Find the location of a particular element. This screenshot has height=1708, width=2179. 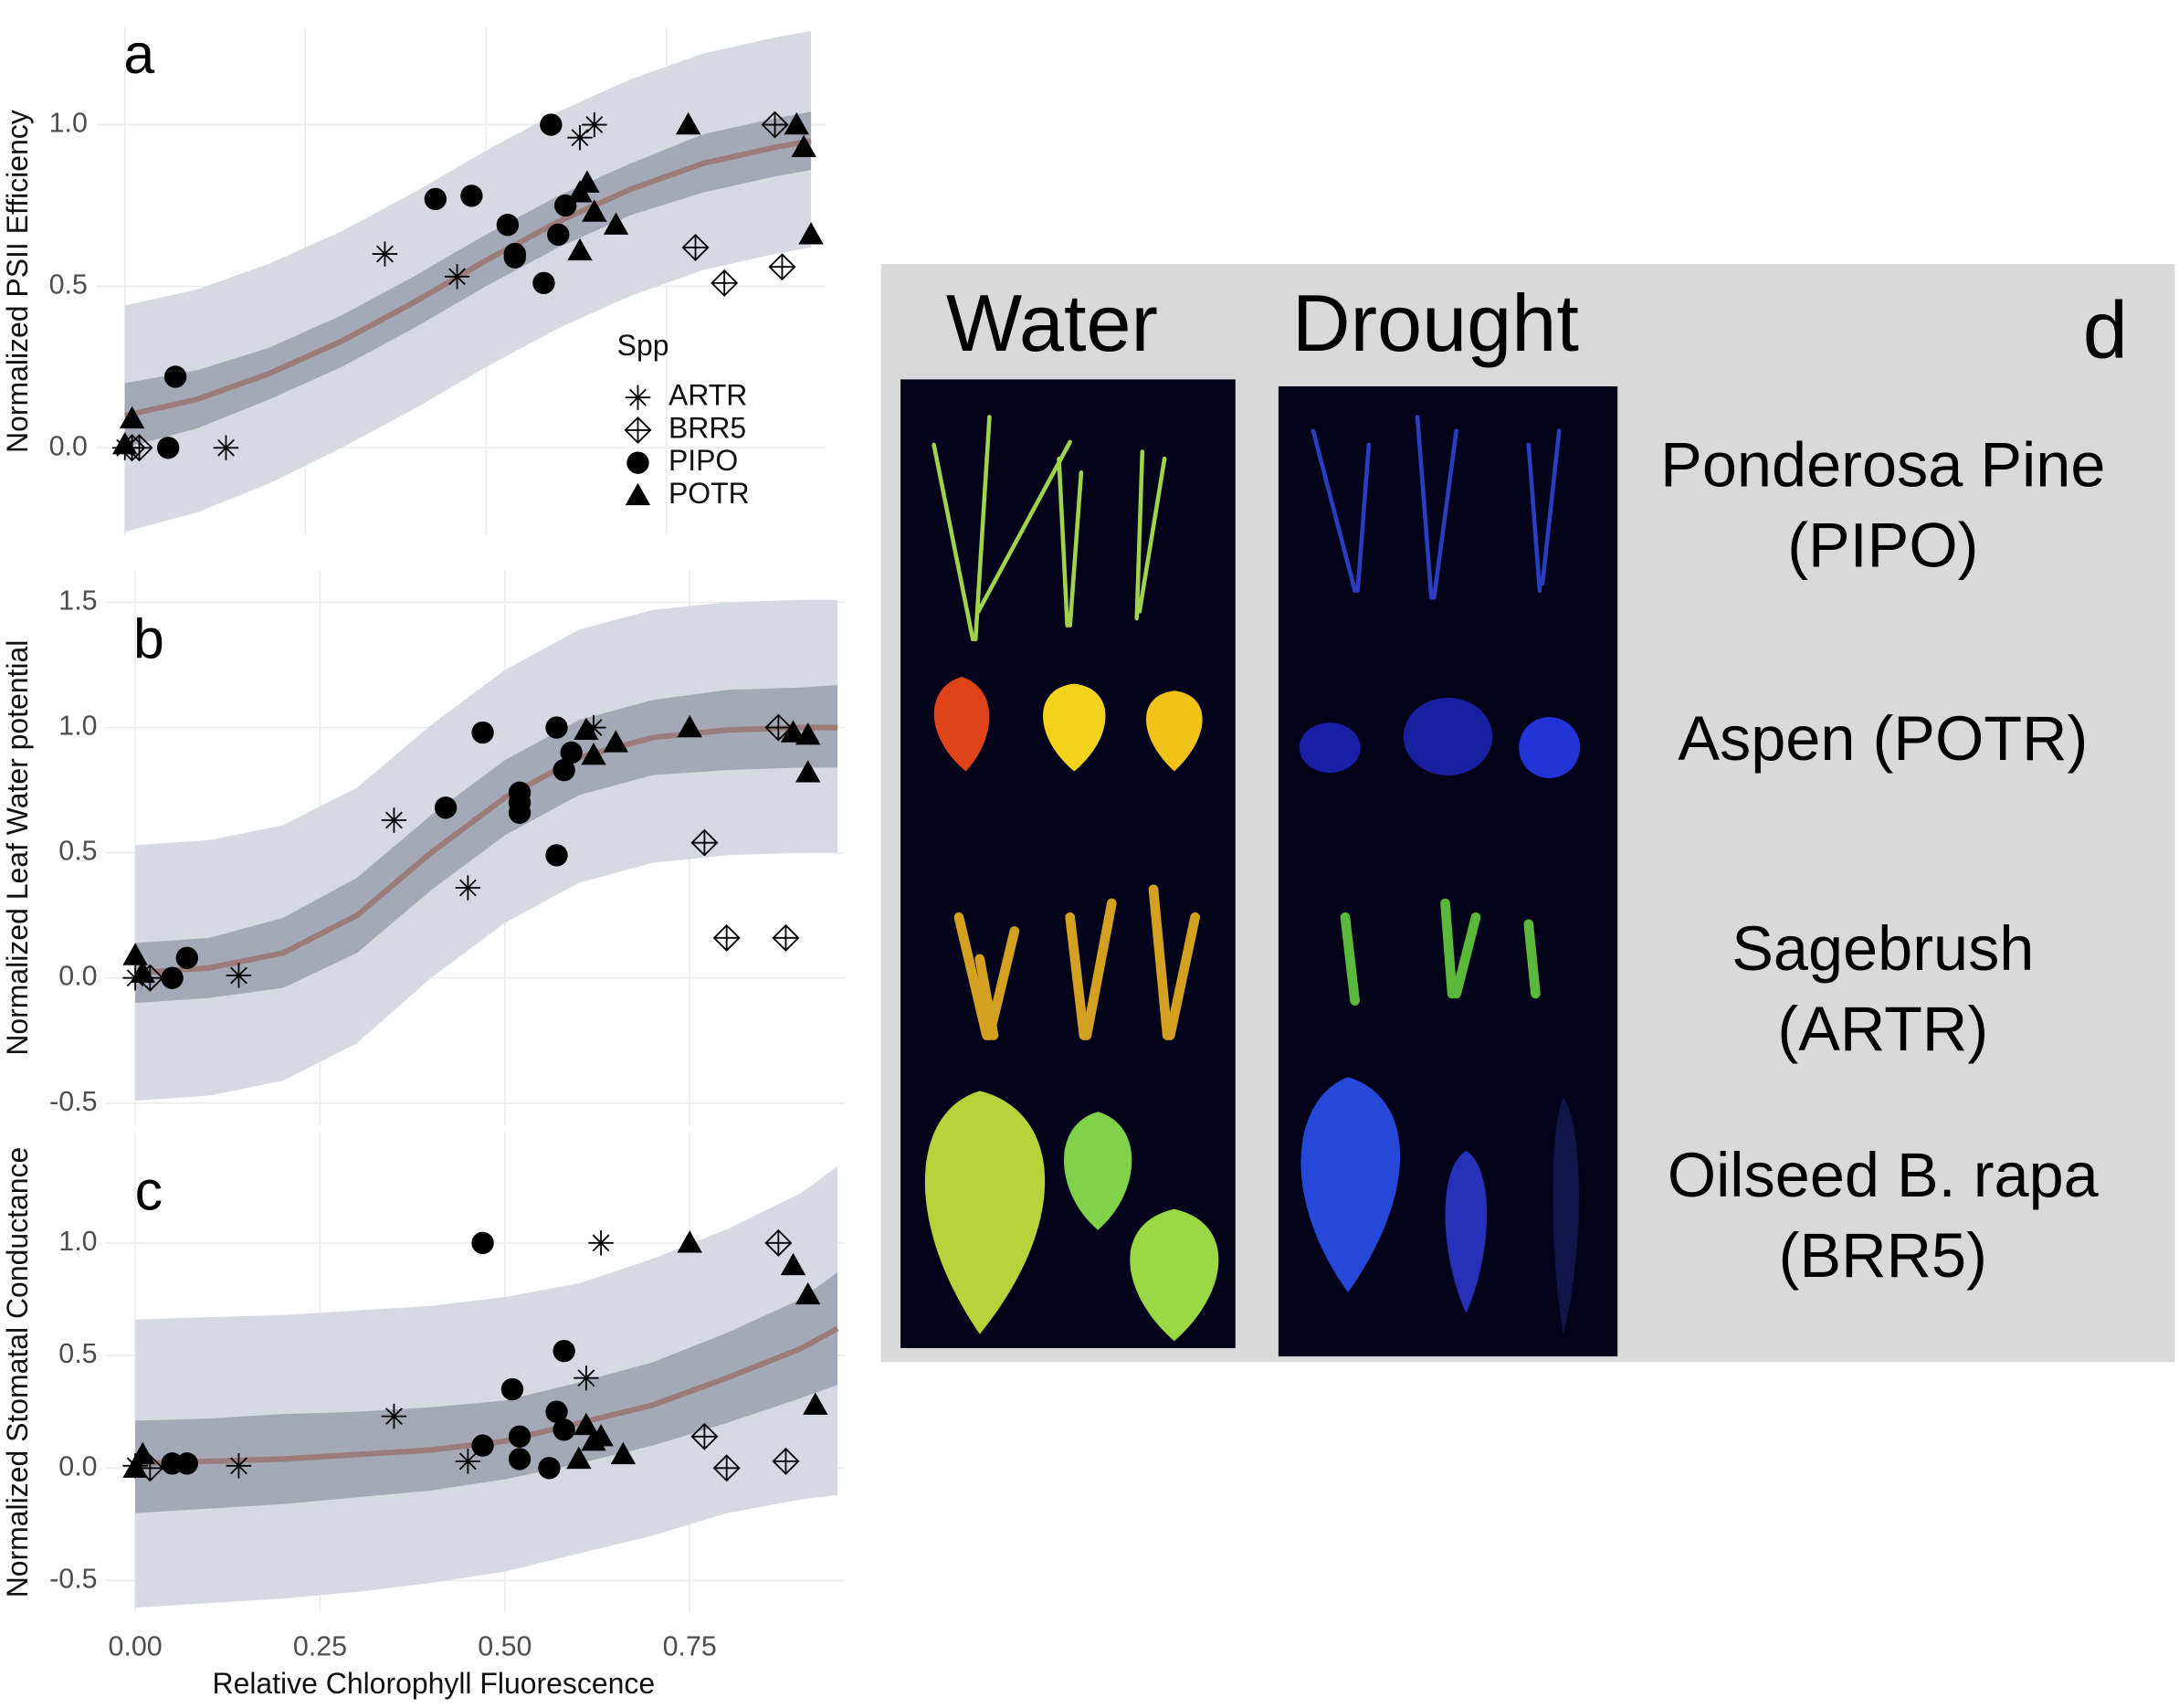

legend-label: POTR is located at coordinates (709, 493).